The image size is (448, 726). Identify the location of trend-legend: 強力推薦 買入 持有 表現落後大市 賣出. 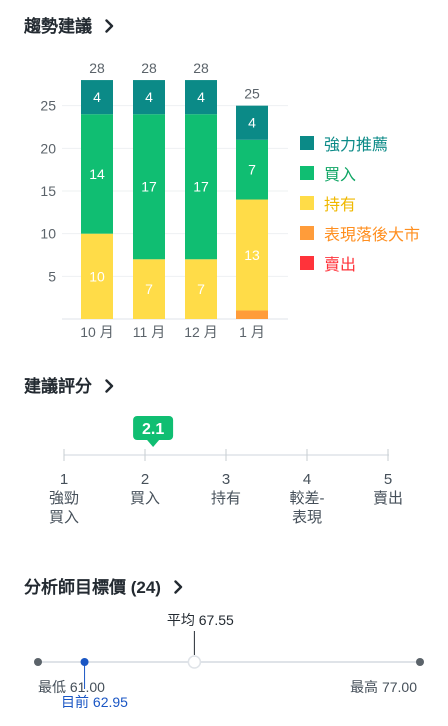
(360, 203).